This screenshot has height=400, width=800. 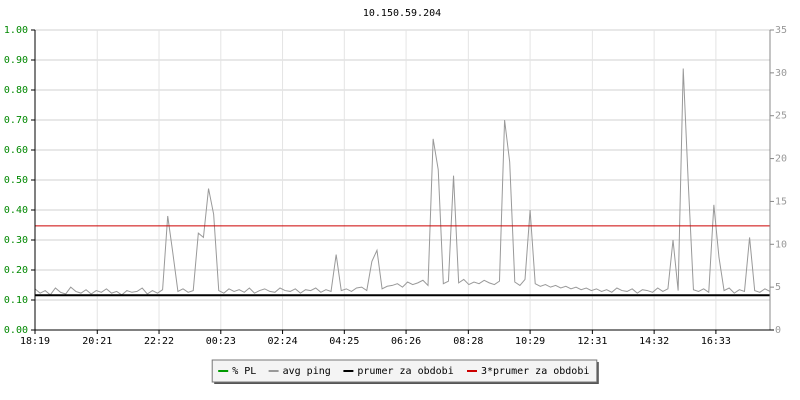 I want to click on y-tick-label: 0.80, so click(x=16, y=90).